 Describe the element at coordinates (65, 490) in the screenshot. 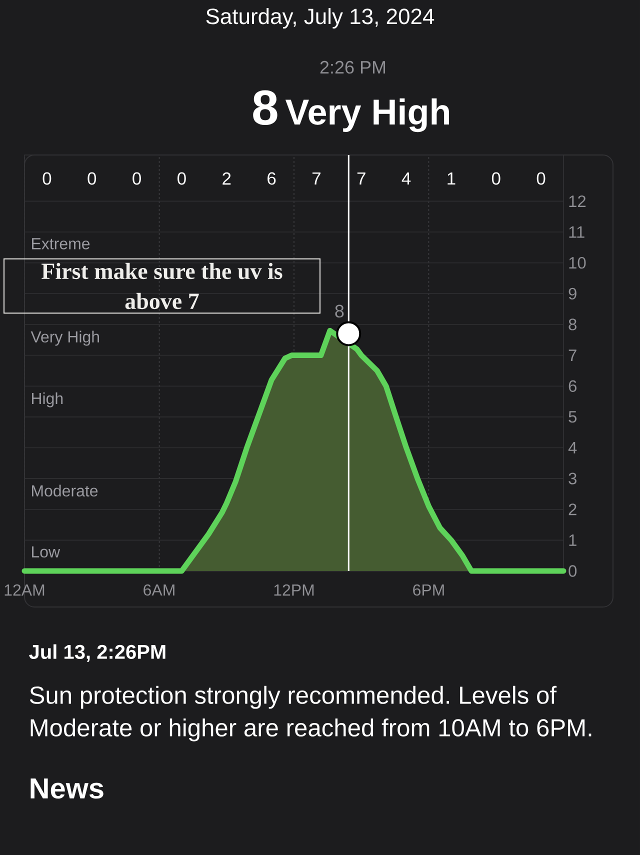

I see `annotation: Moderate` at that location.